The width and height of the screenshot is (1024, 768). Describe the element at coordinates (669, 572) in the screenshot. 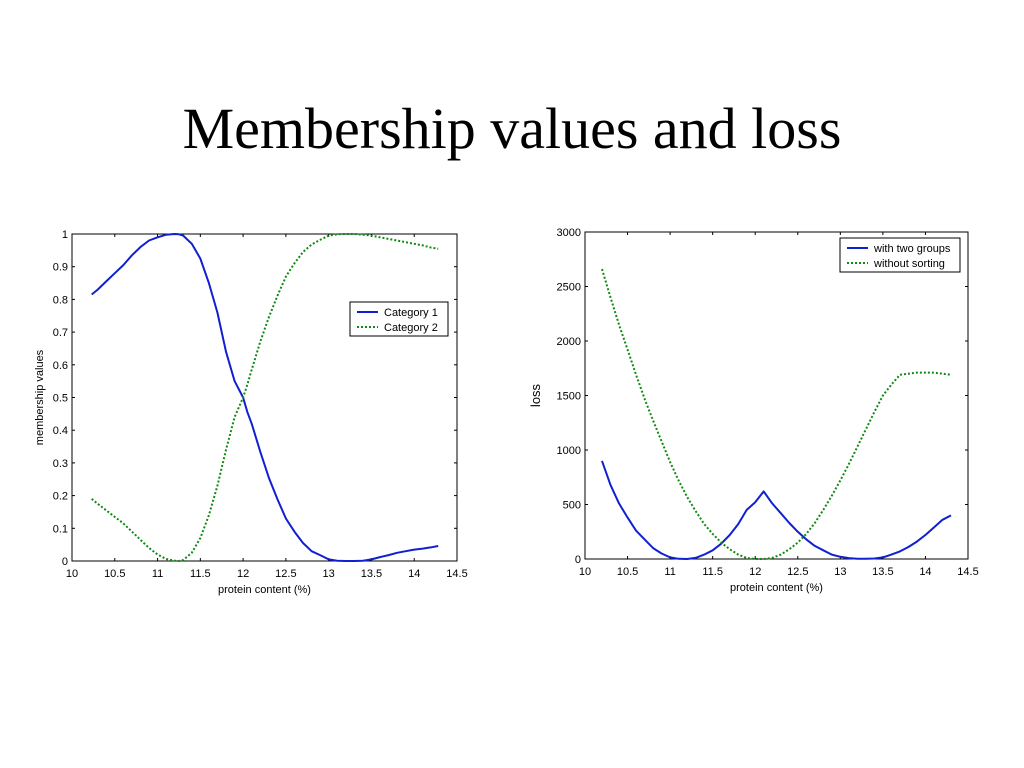

I see `loss-x-tick-label: 11` at that location.